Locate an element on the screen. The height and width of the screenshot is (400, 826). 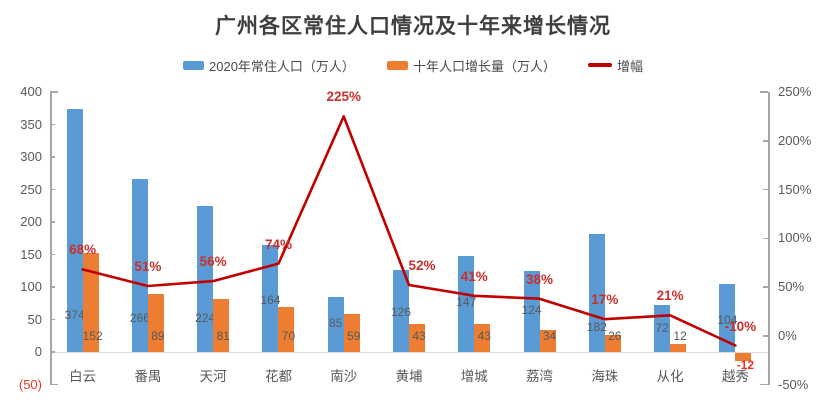
category-label-1: 番禺 is located at coordinates (148, 376).